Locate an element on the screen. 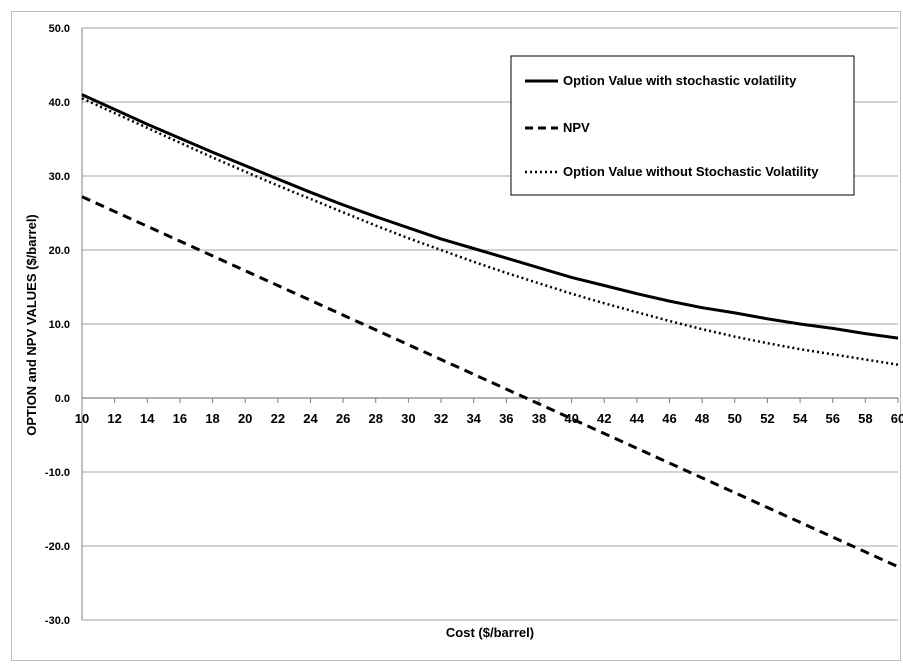  x-tick-label: 40 is located at coordinates (571, 418).